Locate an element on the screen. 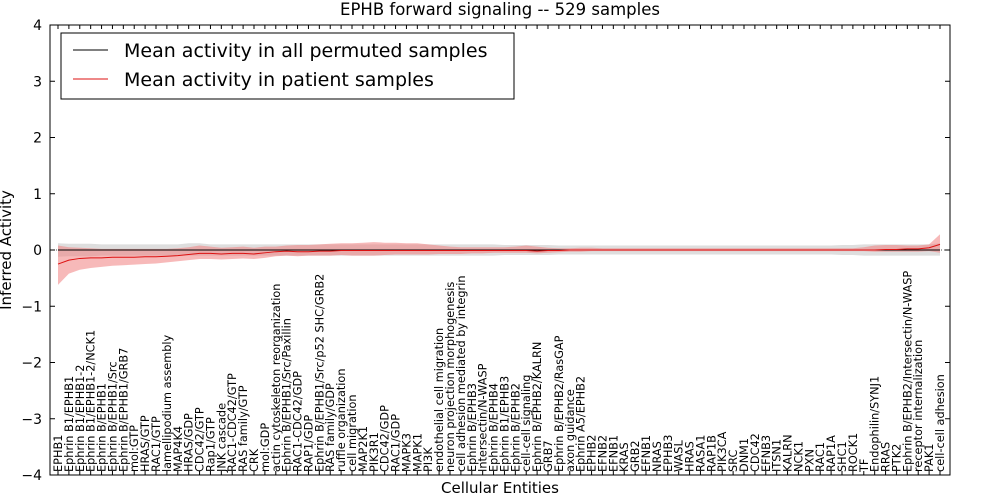 This screenshot has height=500, width=1000. category-label: Ephrin B/EPHB2/KALRN is located at coordinates (537, 407).